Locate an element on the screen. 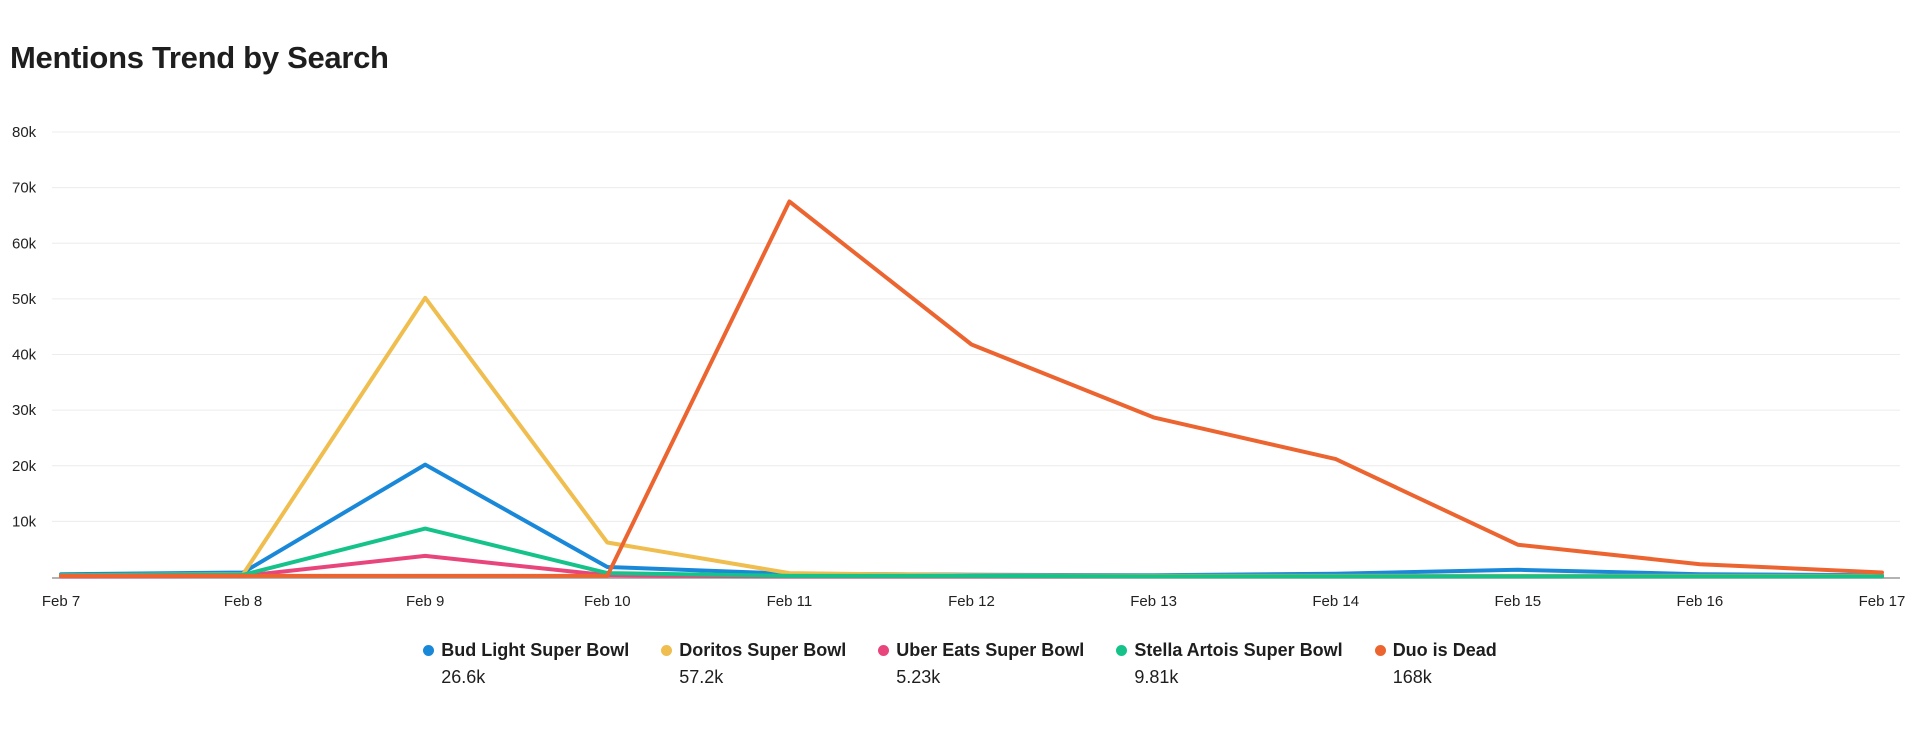  x-tick-label: Feb 10 is located at coordinates (607, 601).